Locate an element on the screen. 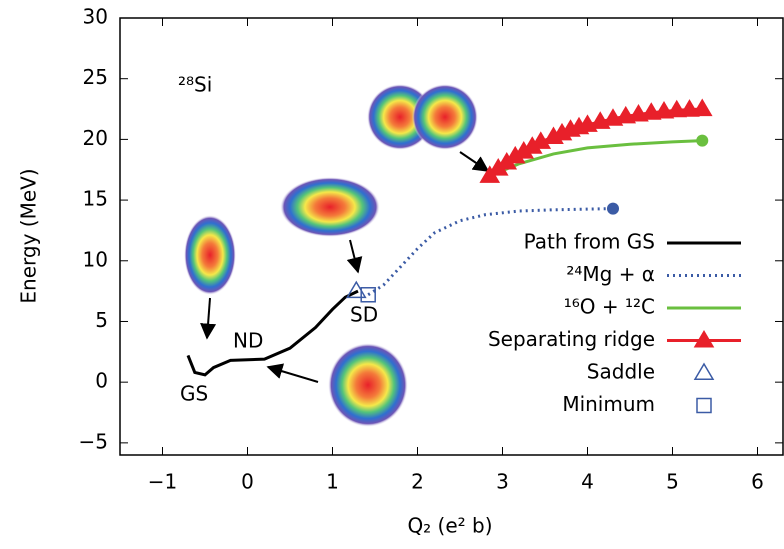 The width and height of the screenshot is (784, 549). x-tick-label: 3 is located at coordinates (502, 482).